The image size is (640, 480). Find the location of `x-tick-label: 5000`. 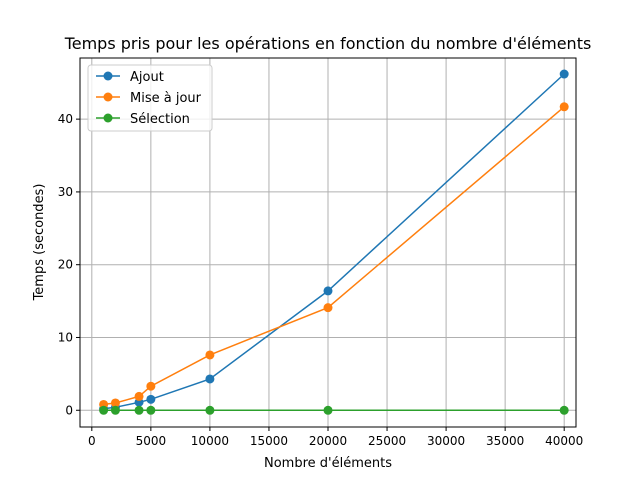

x-tick-label: 5000 is located at coordinates (151, 441).